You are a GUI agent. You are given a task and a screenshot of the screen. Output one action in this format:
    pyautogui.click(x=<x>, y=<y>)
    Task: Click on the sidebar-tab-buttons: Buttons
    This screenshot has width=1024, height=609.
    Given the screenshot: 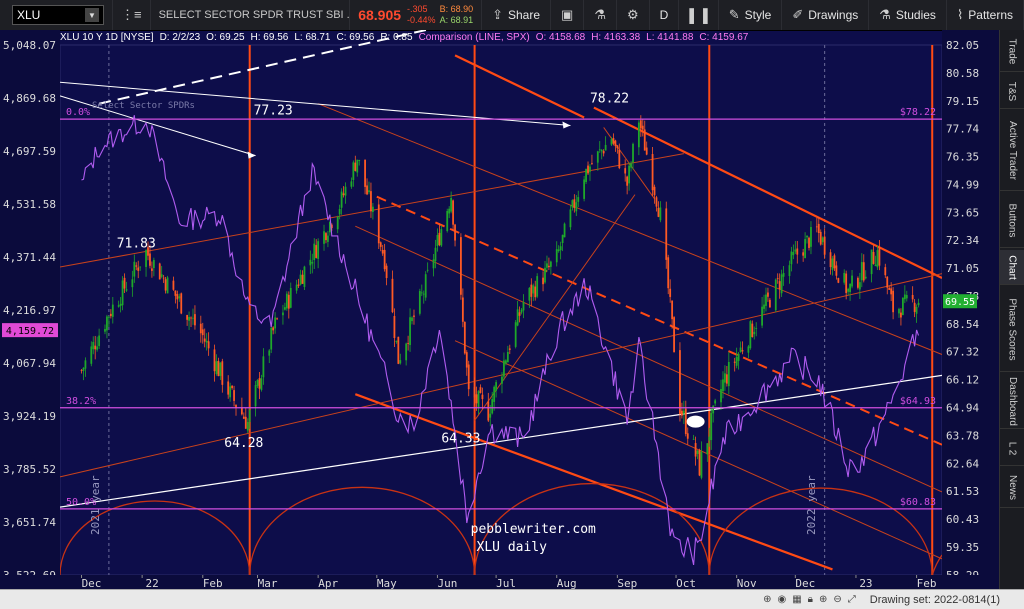 What is the action you would take?
    pyautogui.click(x=1012, y=220)
    